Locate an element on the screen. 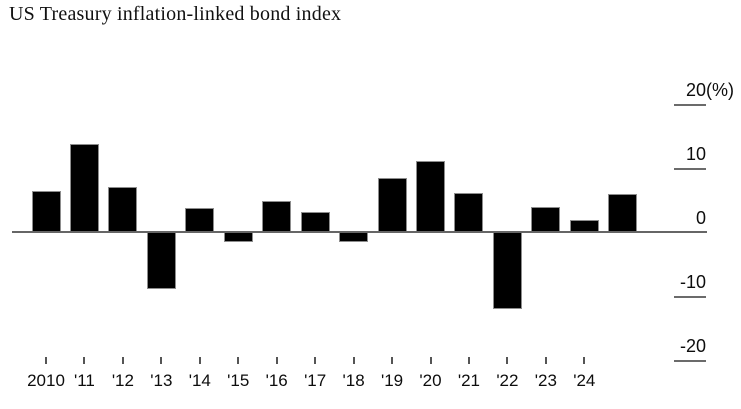 The height and width of the screenshot is (409, 741). x-axis-tick-label: '19 is located at coordinates (392, 380).